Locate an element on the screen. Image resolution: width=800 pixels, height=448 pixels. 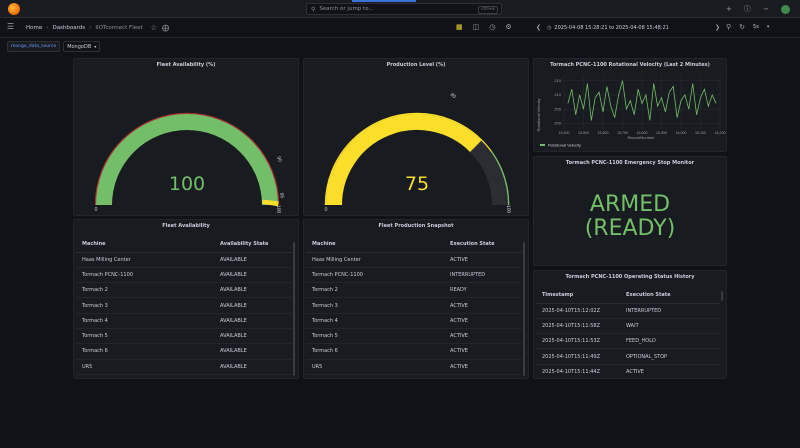
table-row: Tormach 4 AVAILABLE is located at coordinates (184, 321).